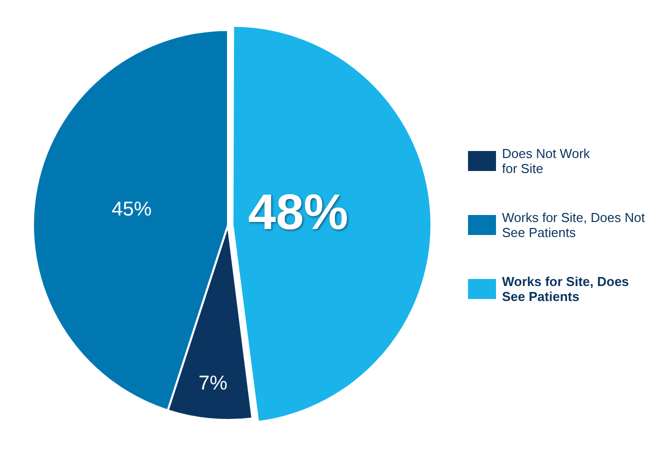 The height and width of the screenshot is (449, 662). Describe the element at coordinates (132, 209) in the screenshot. I see `data-label: 45%` at that location.